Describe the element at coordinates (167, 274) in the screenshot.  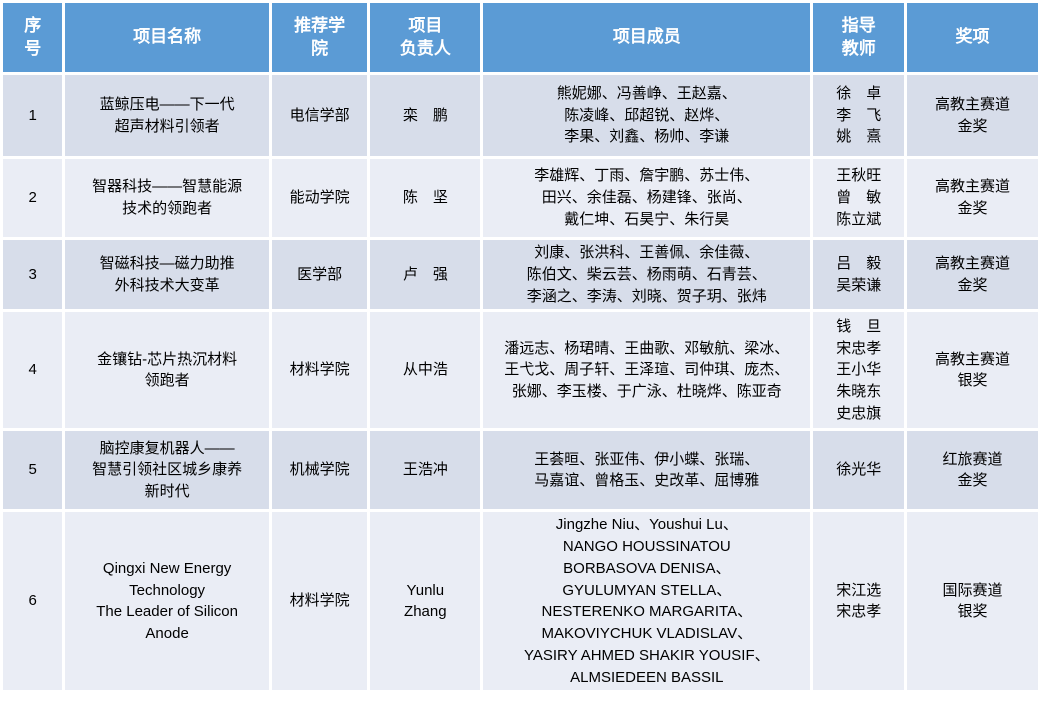
I see `row-3-project-name: 智磁科技—磁力助推 外科技术大变革` at that location.